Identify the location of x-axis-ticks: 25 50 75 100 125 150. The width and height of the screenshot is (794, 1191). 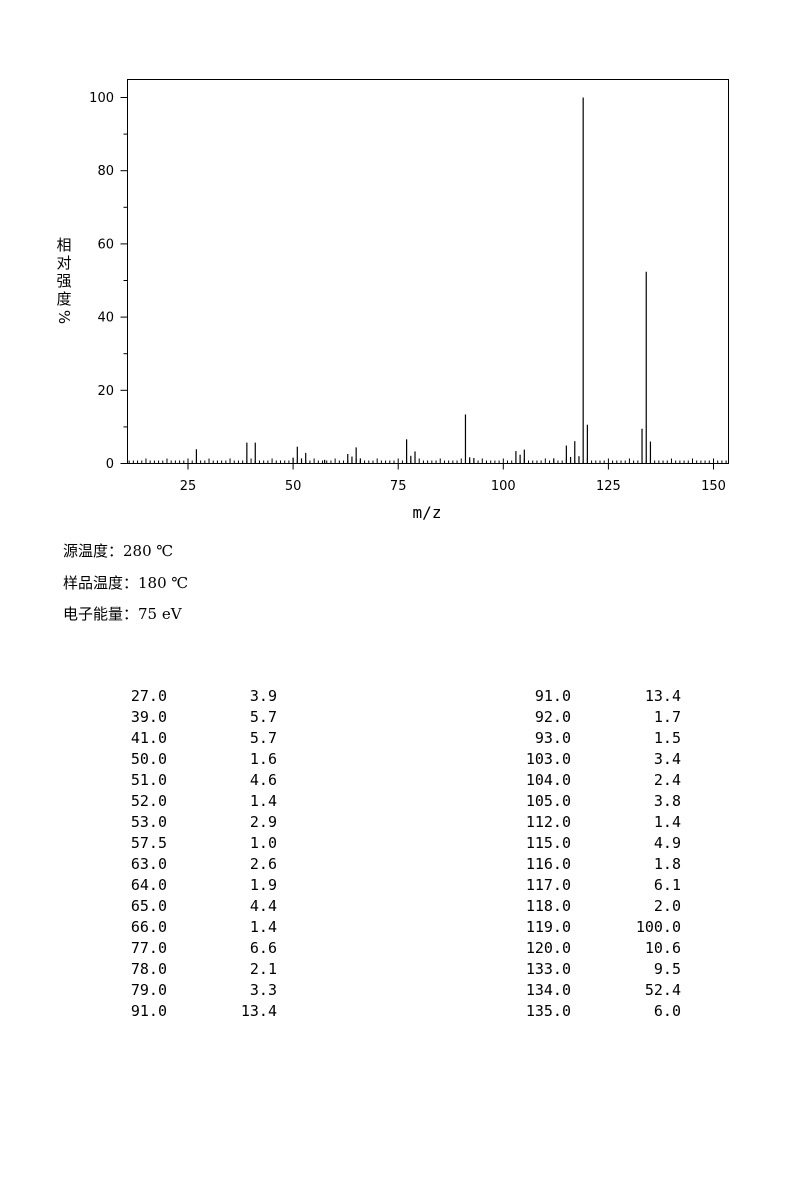
(453, 478).